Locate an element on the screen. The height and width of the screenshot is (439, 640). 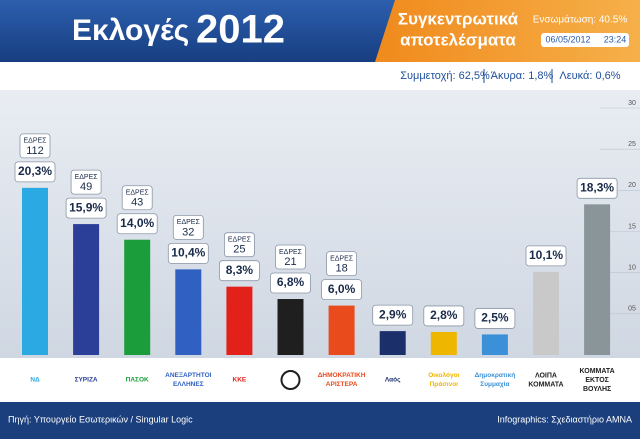
value-label: 2,5% is located at coordinates (495, 318).